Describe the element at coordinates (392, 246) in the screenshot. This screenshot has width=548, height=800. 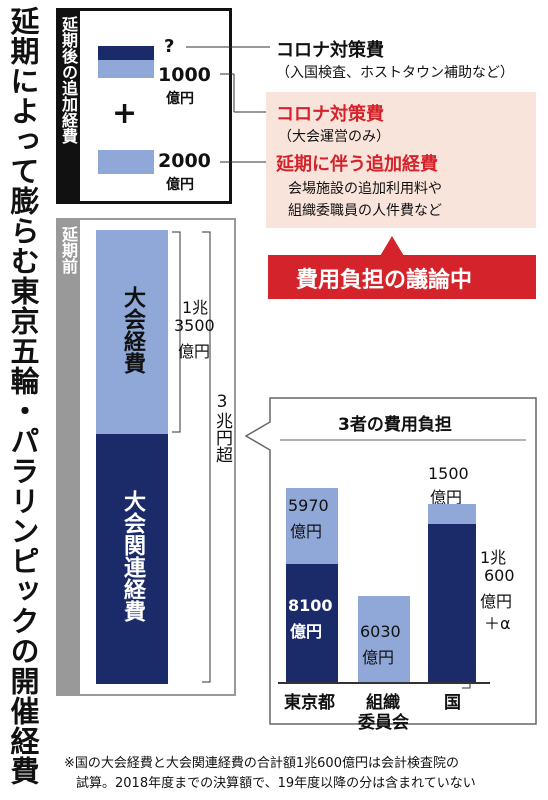
I see `debate-pointer` at that location.